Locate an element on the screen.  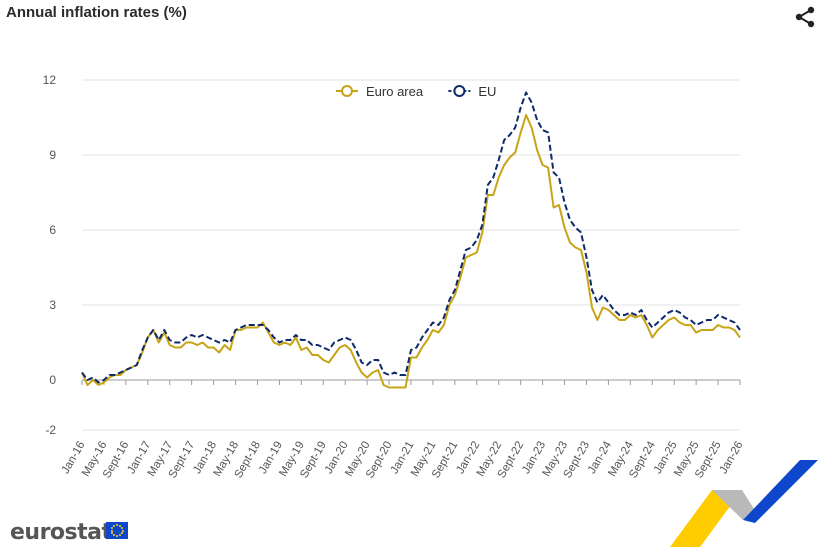
legend-label: EU is located at coordinates (487, 91).